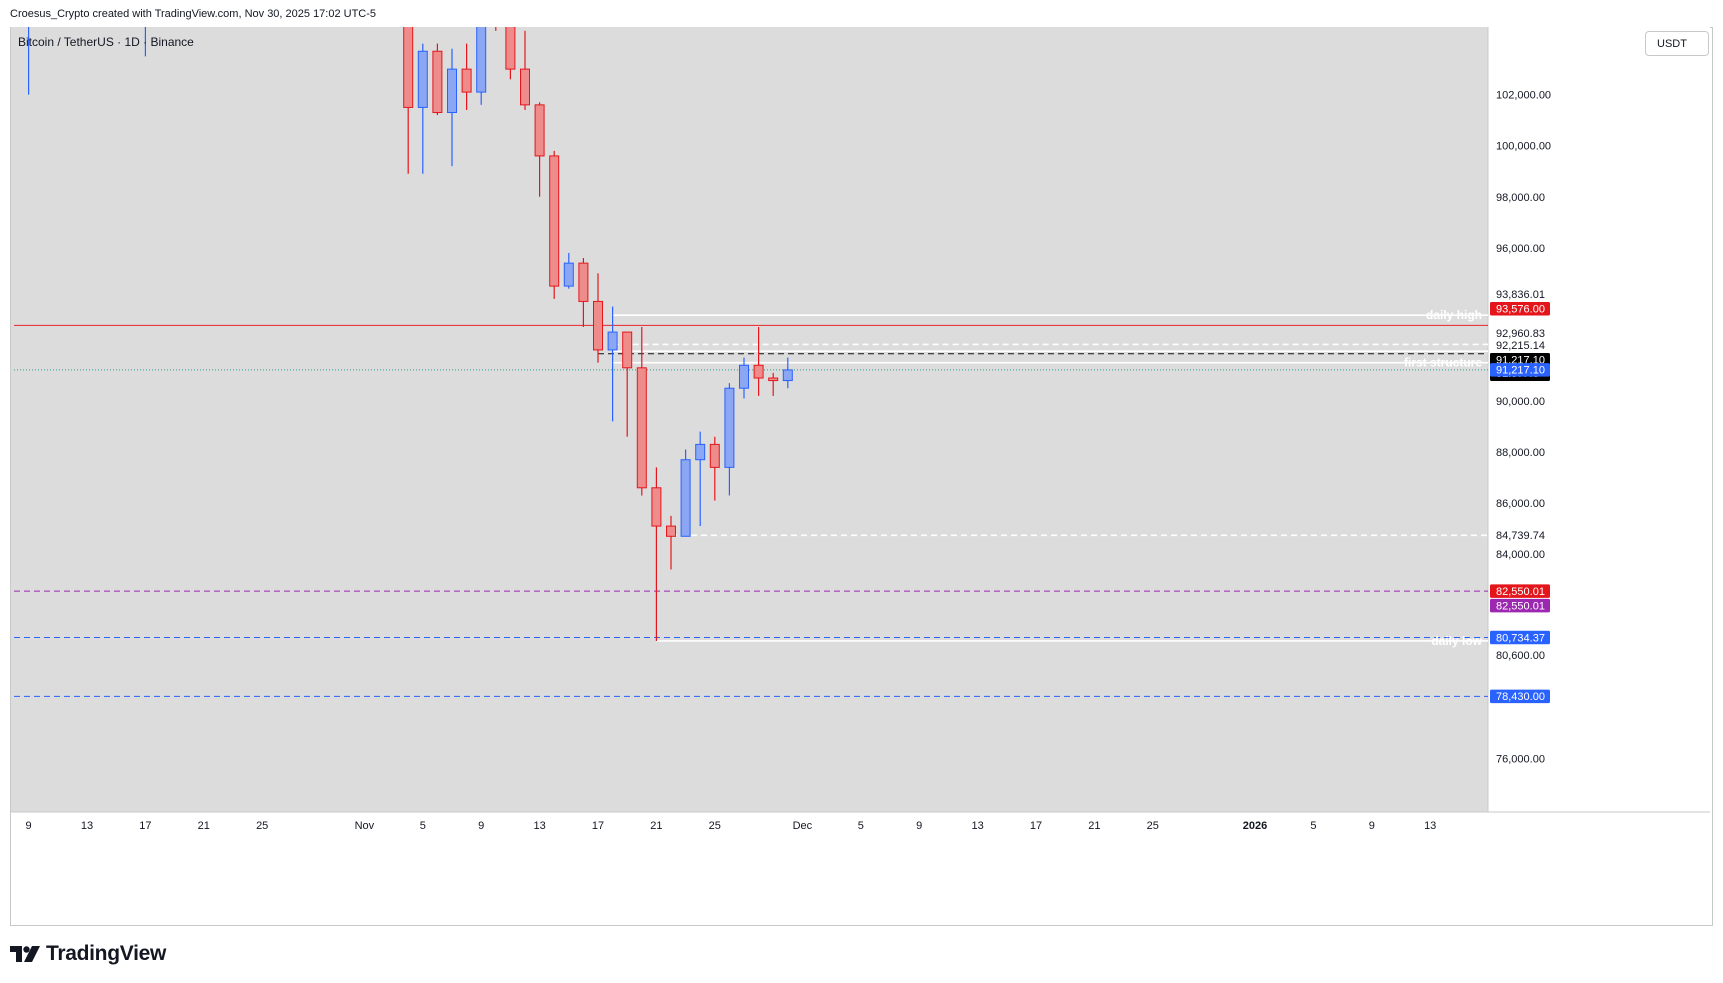 Image resolution: width=1723 pixels, height=983 pixels. I want to click on tradingview-brand: TradingView, so click(106, 953).